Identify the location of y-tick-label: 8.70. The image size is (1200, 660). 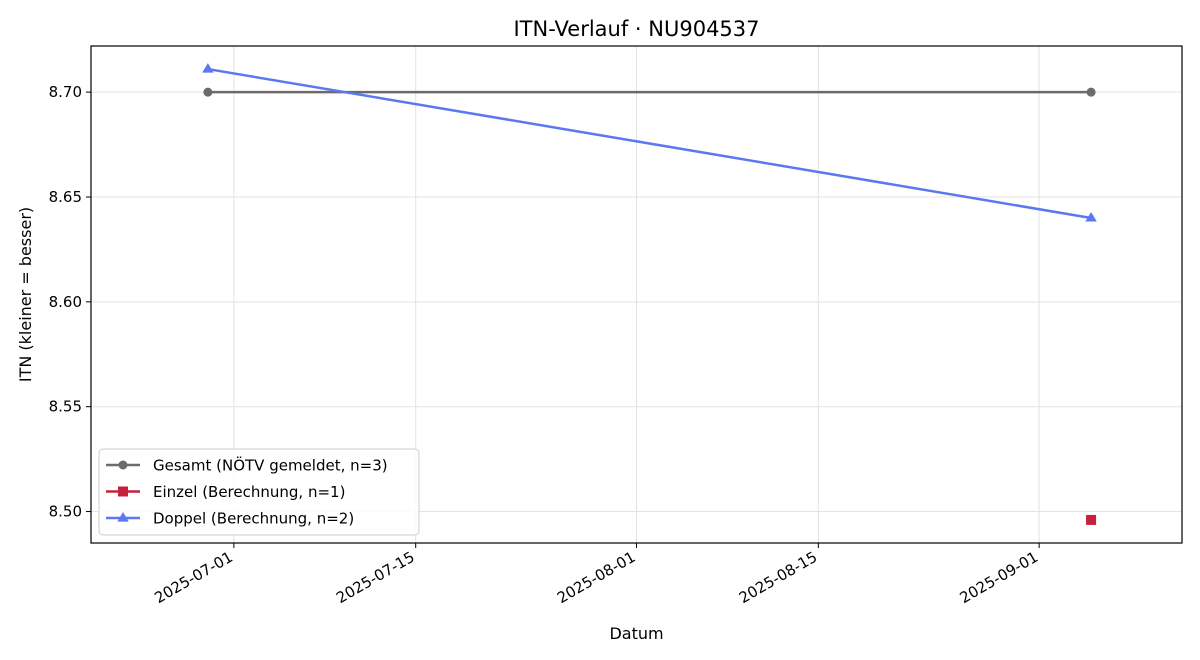
(65, 92).